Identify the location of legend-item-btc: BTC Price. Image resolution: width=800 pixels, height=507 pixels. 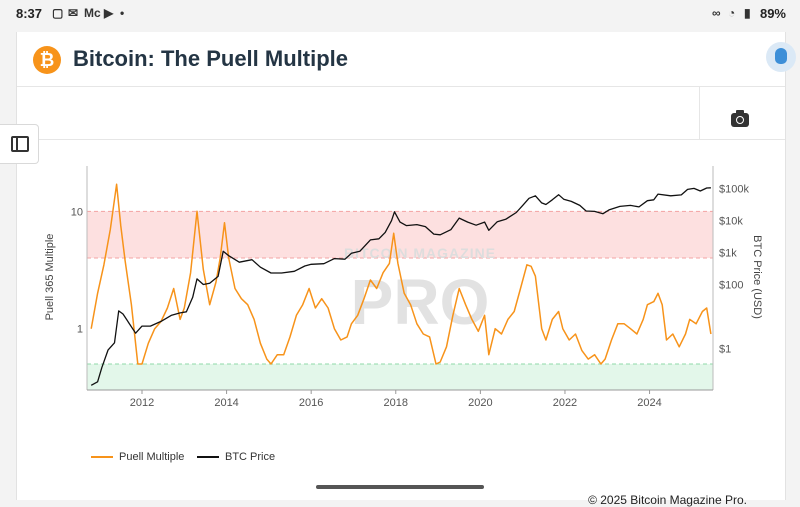
(236, 457).